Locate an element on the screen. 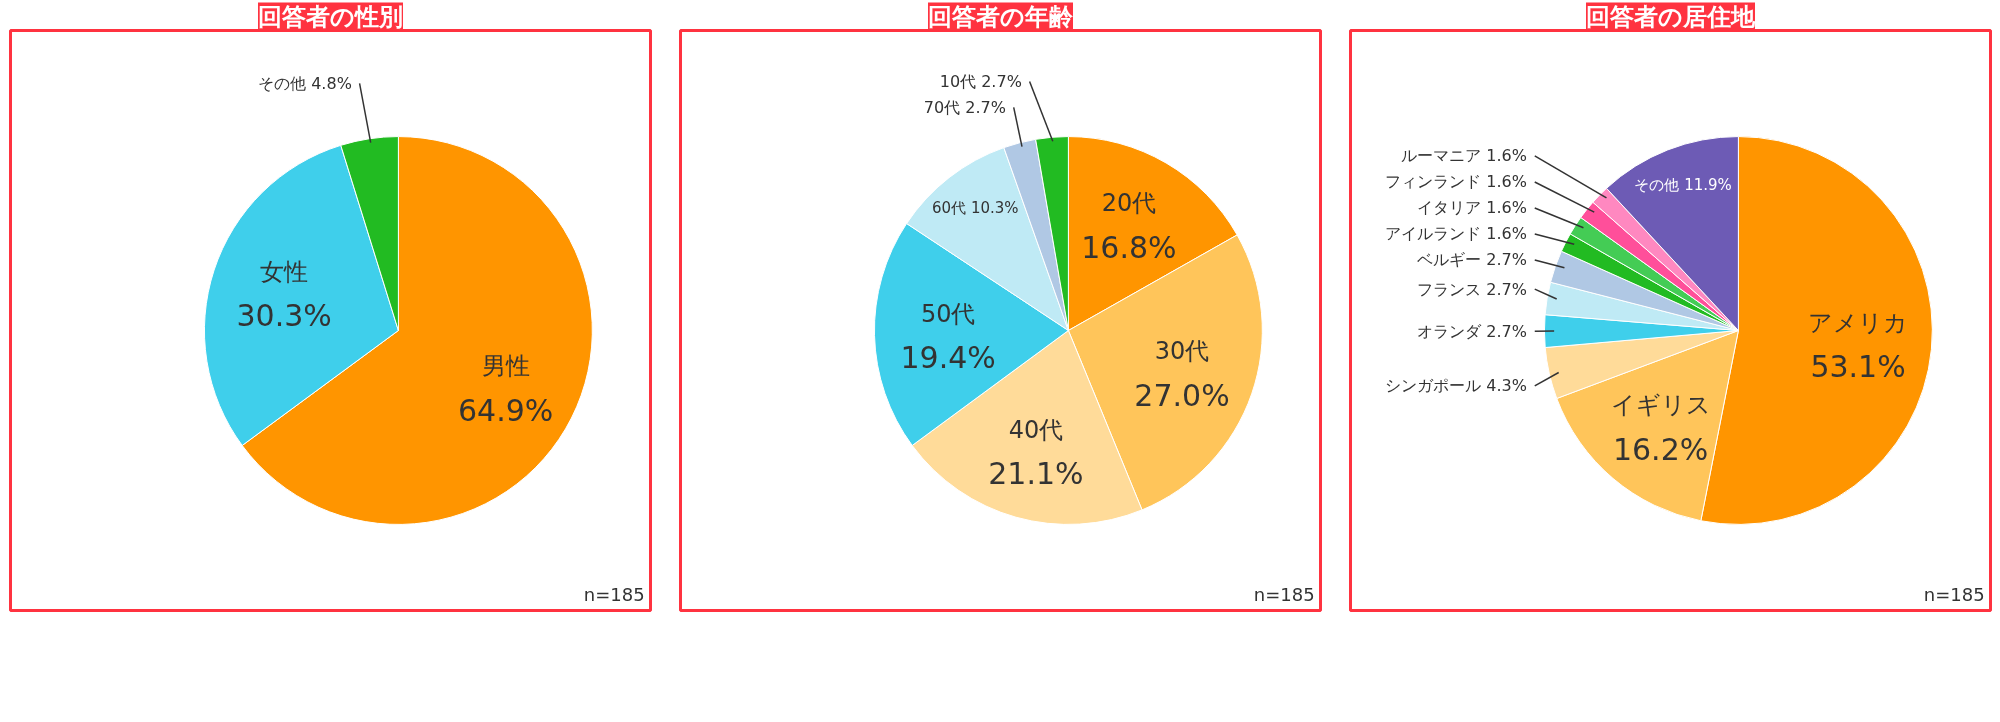 Image resolution: width=2000 pixels, height=722 pixels. slice-label: その他 4.8% is located at coordinates (305, 83).